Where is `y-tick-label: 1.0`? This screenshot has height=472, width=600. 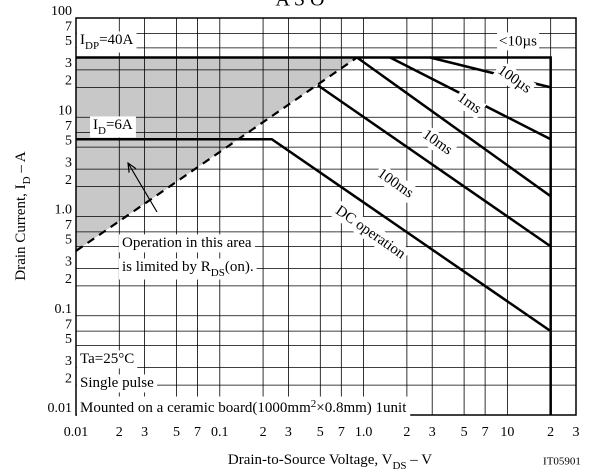 y-tick-label: 1.0 is located at coordinates (64, 210).